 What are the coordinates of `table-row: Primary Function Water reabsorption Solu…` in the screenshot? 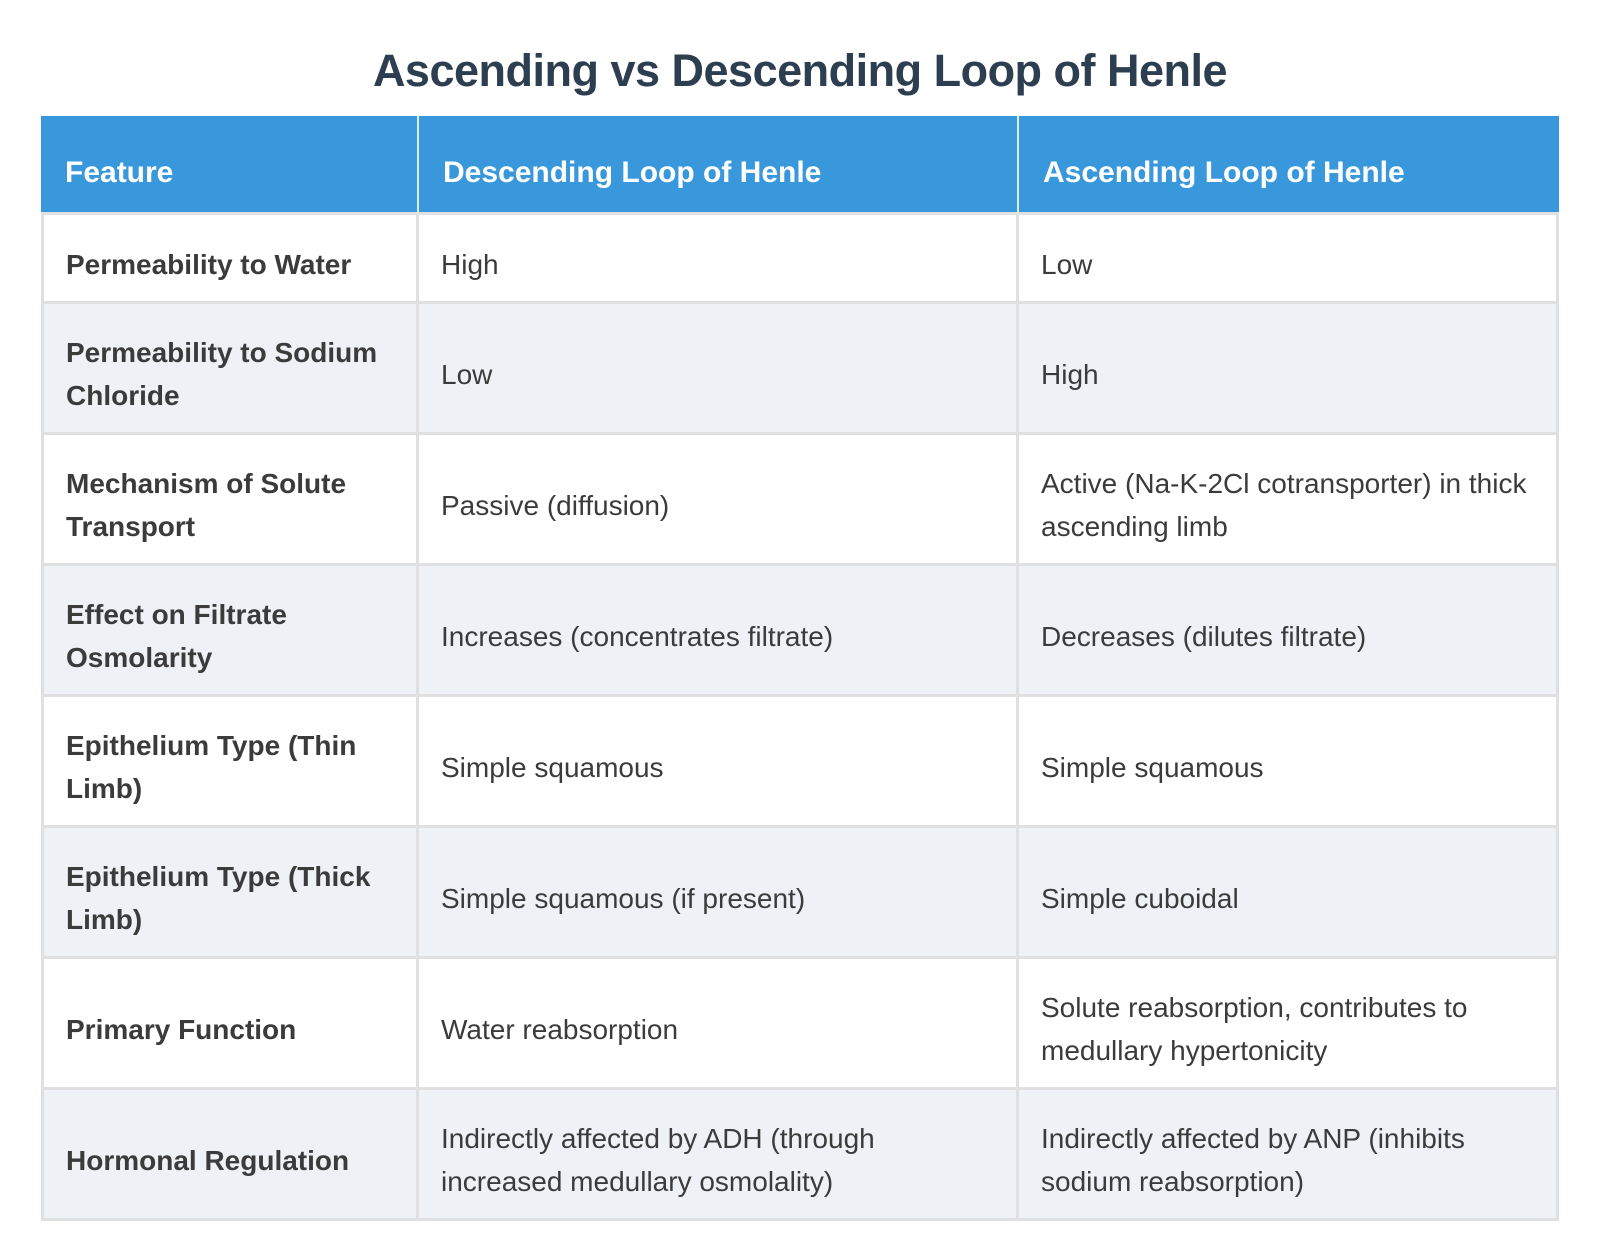 It's located at (800, 1024).